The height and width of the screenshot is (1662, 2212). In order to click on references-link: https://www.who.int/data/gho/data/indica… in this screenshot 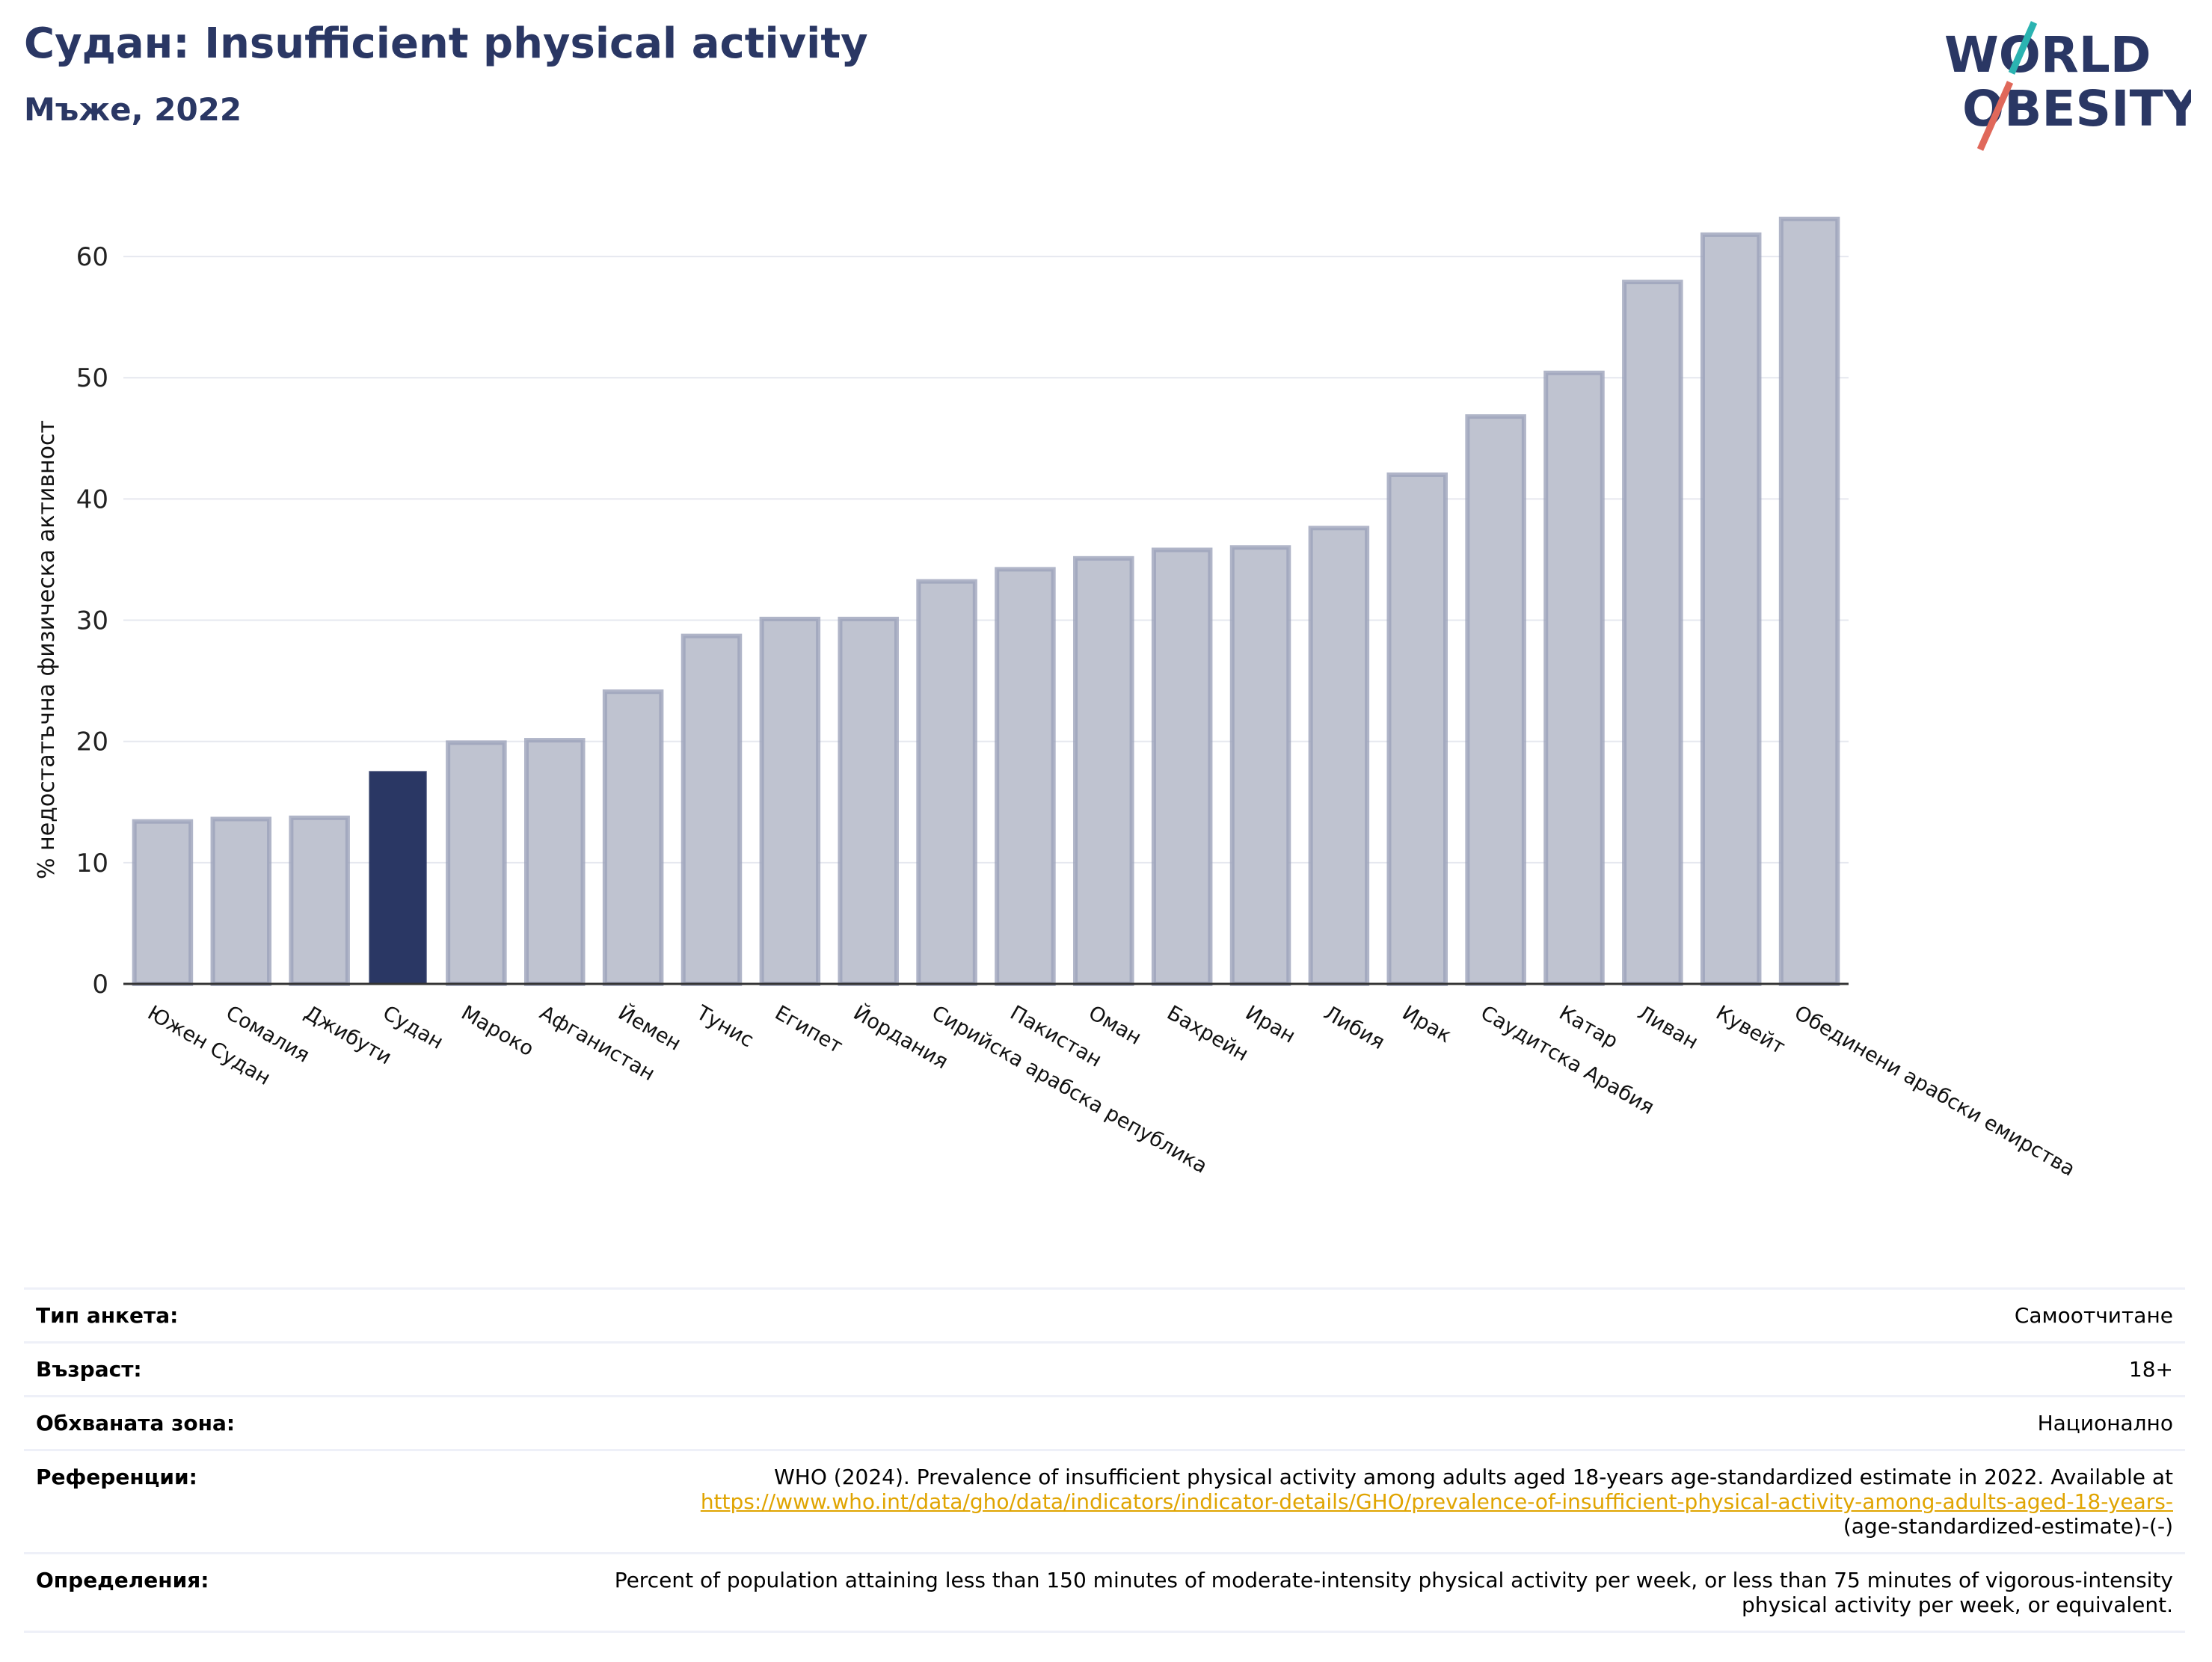, I will do `click(1436, 1501)`.